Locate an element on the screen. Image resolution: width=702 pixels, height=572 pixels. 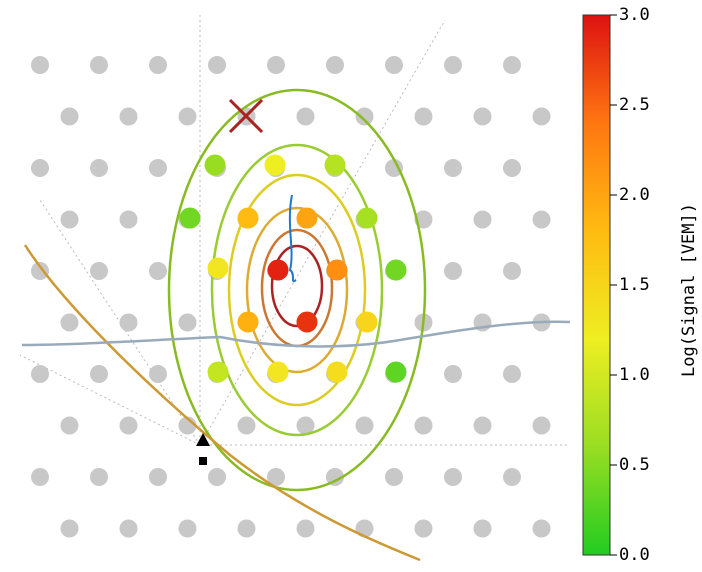
triggered-stations is located at coordinates (293, 268).